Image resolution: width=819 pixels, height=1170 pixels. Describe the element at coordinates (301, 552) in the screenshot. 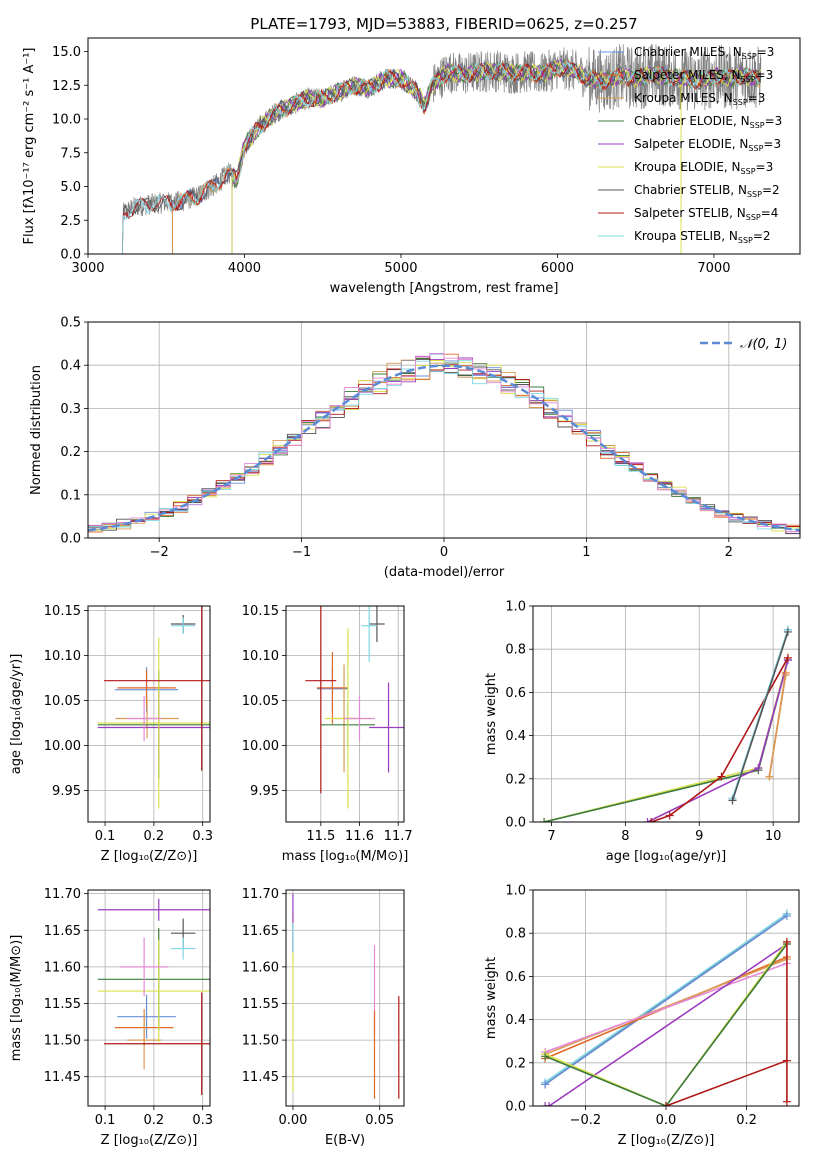

I see `x-tick-label: −1` at that location.